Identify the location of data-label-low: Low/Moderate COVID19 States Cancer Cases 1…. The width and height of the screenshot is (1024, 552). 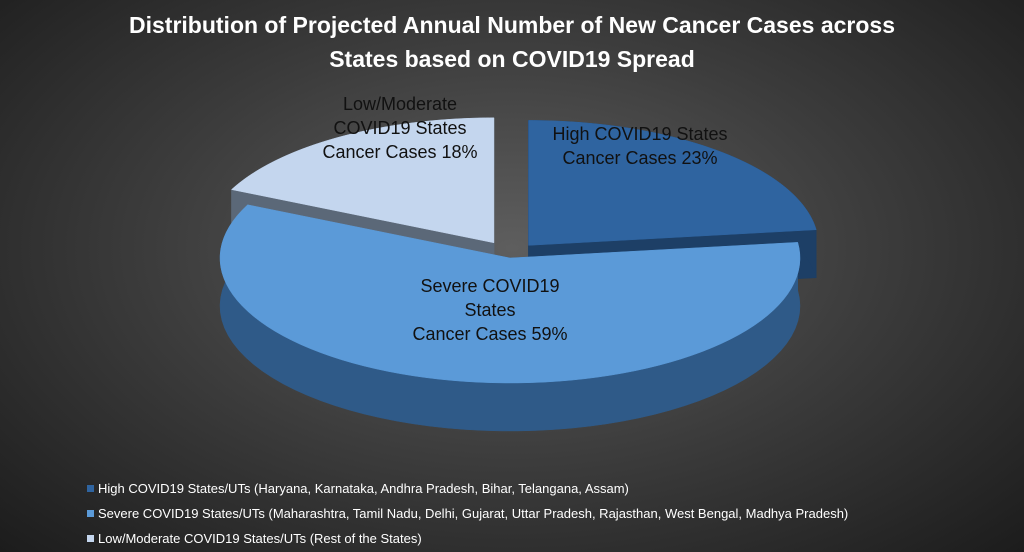
(400, 128).